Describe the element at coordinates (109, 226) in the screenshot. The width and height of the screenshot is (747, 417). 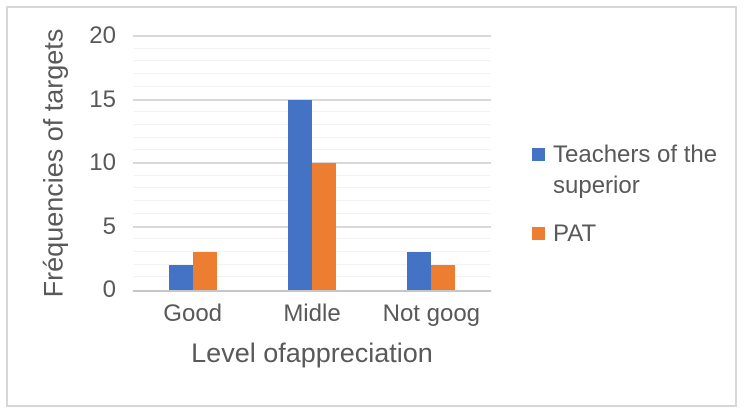
I see `y-tick-label: 5` at that location.